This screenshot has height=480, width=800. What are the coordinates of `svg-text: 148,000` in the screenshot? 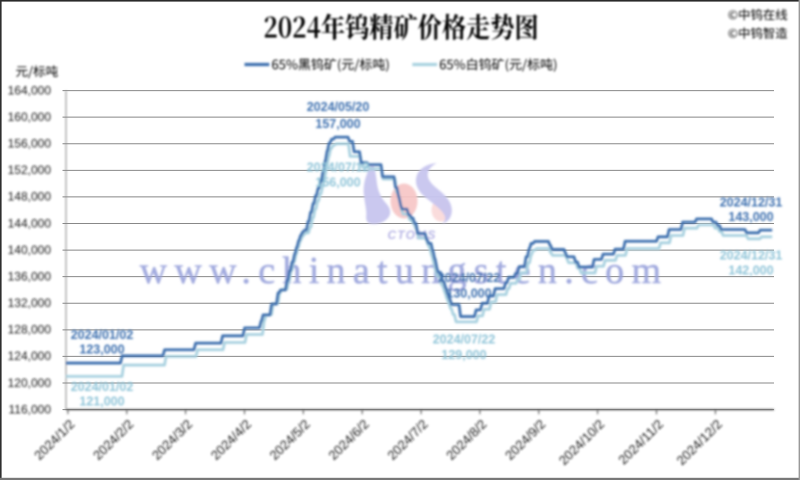 It's located at (30, 197).